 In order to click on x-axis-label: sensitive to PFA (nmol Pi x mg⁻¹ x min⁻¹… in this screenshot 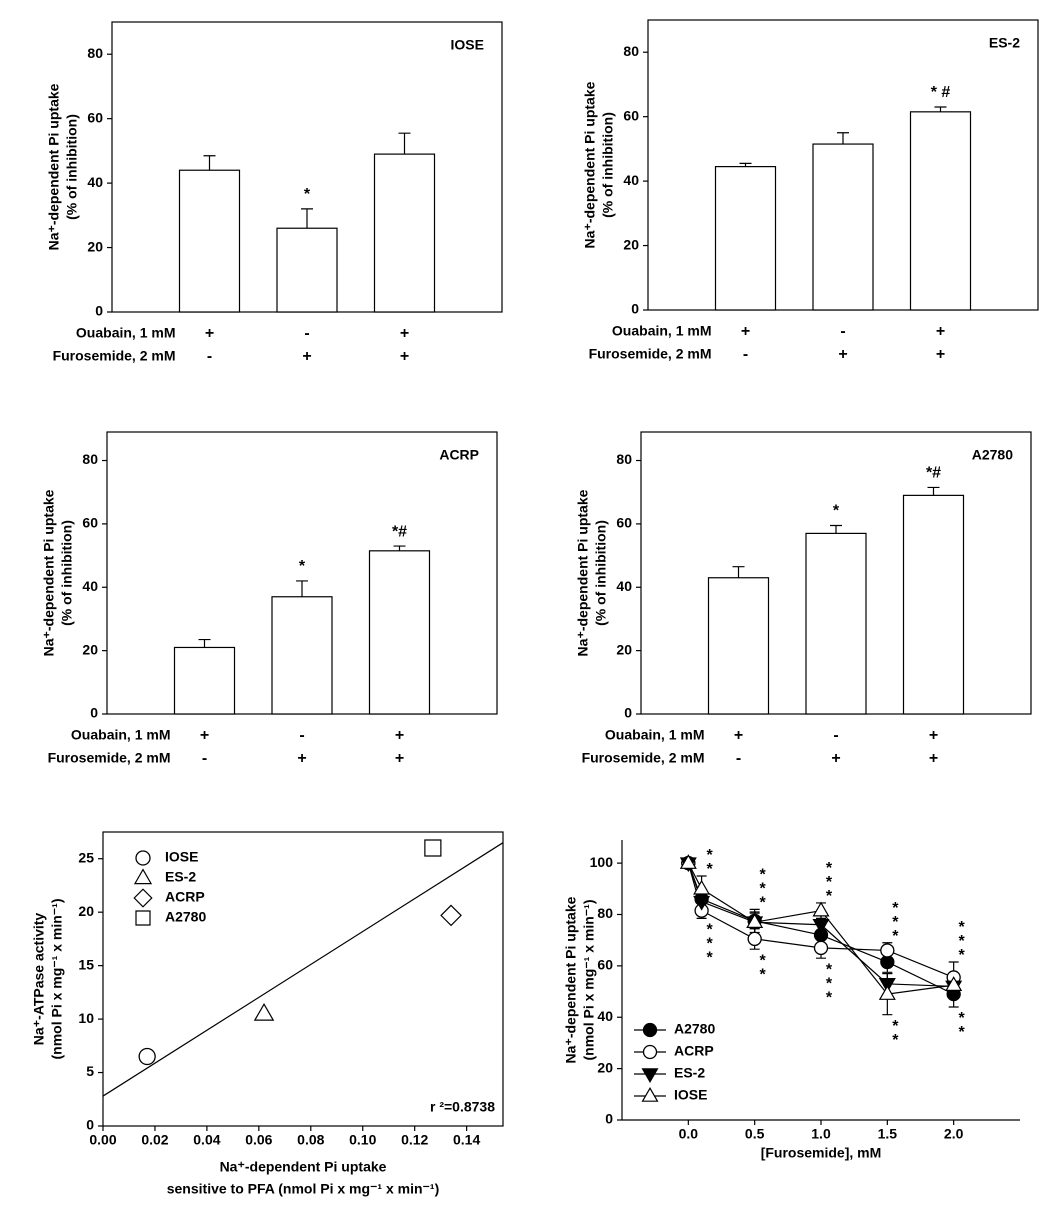, I will do `click(303, 1189)`.